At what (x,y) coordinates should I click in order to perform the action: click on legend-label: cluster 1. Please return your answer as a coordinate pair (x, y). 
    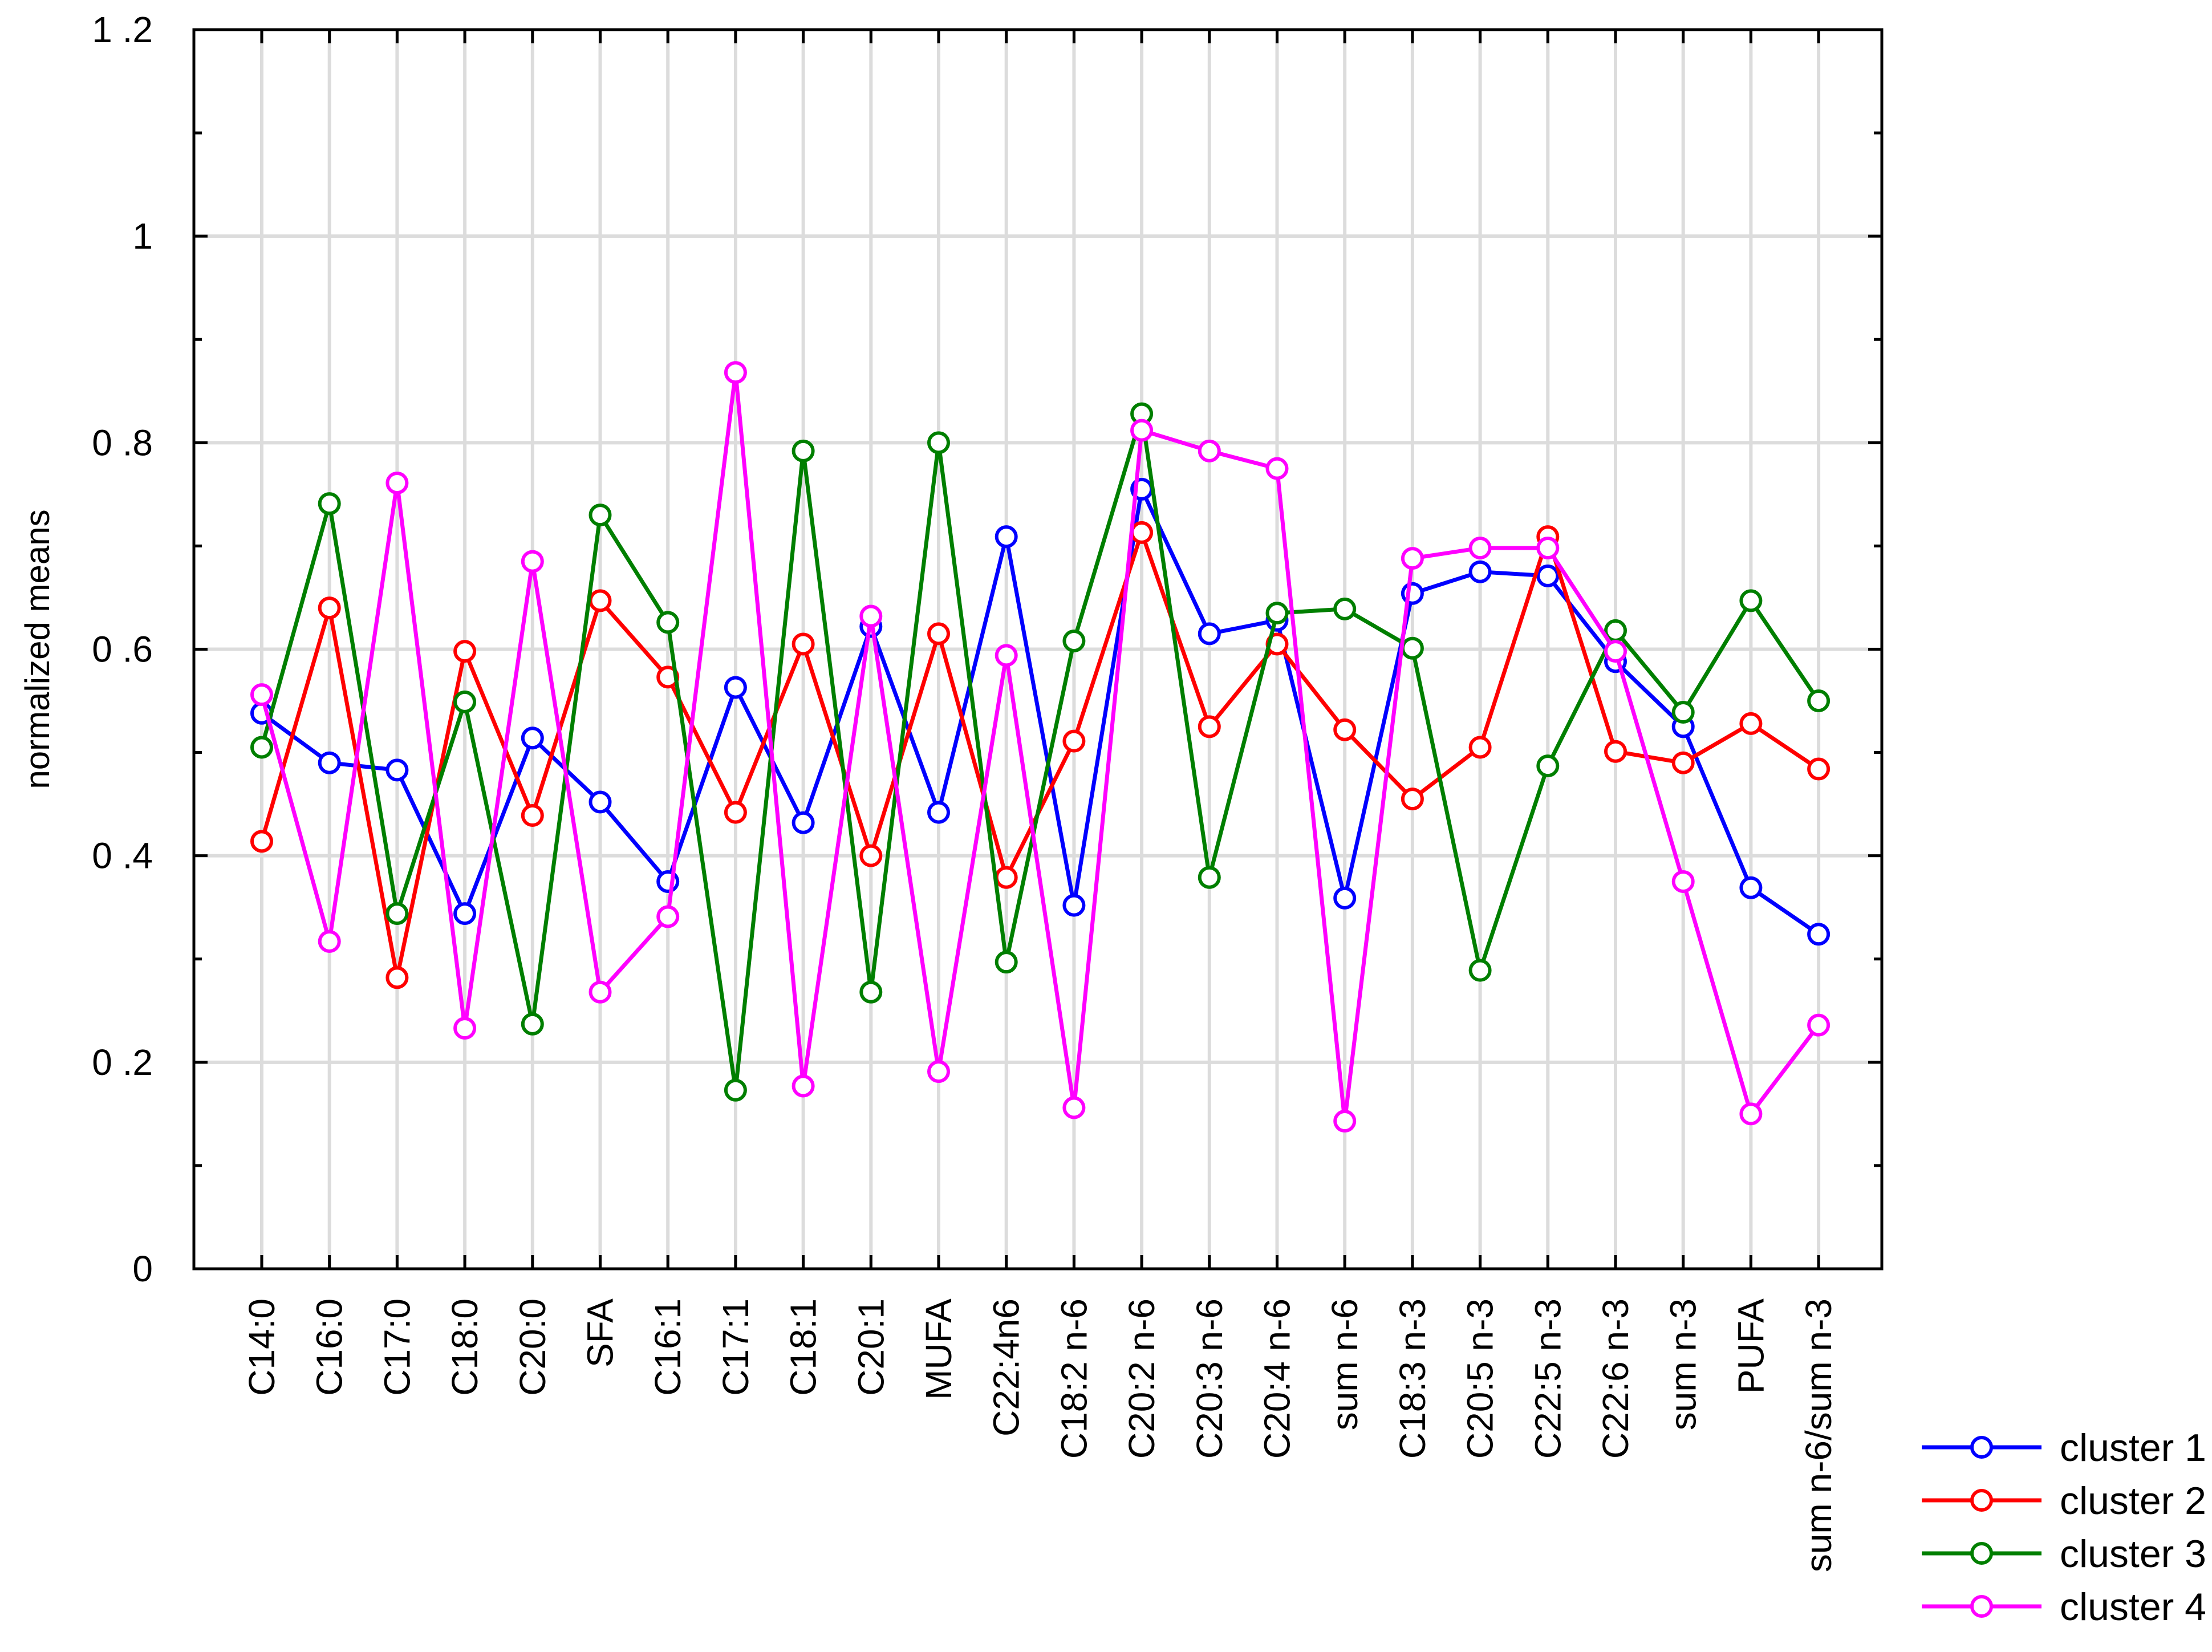
    Looking at the image, I should click on (2133, 1448).